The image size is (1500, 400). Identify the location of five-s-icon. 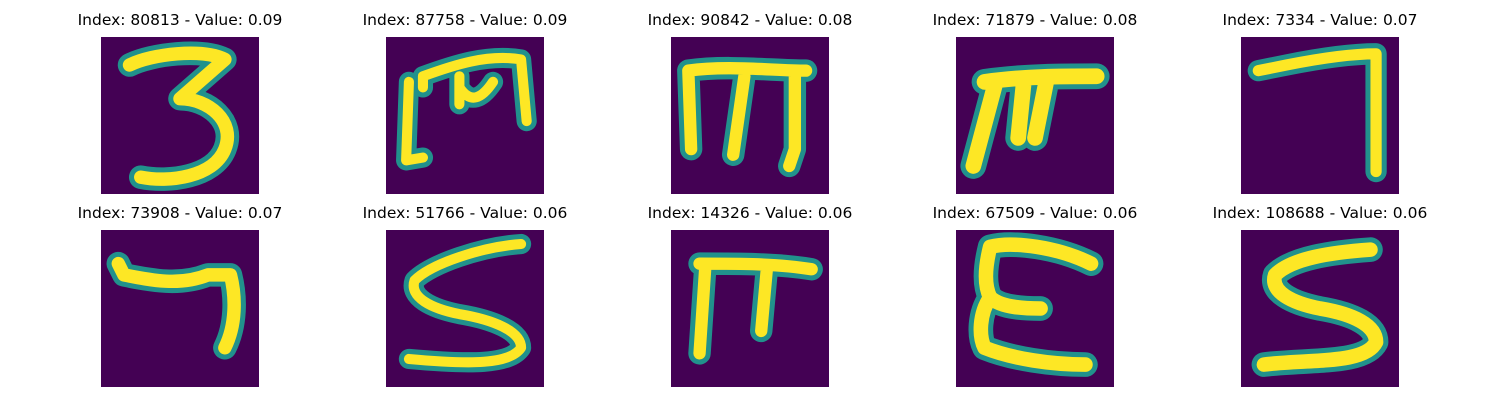
(465, 303).